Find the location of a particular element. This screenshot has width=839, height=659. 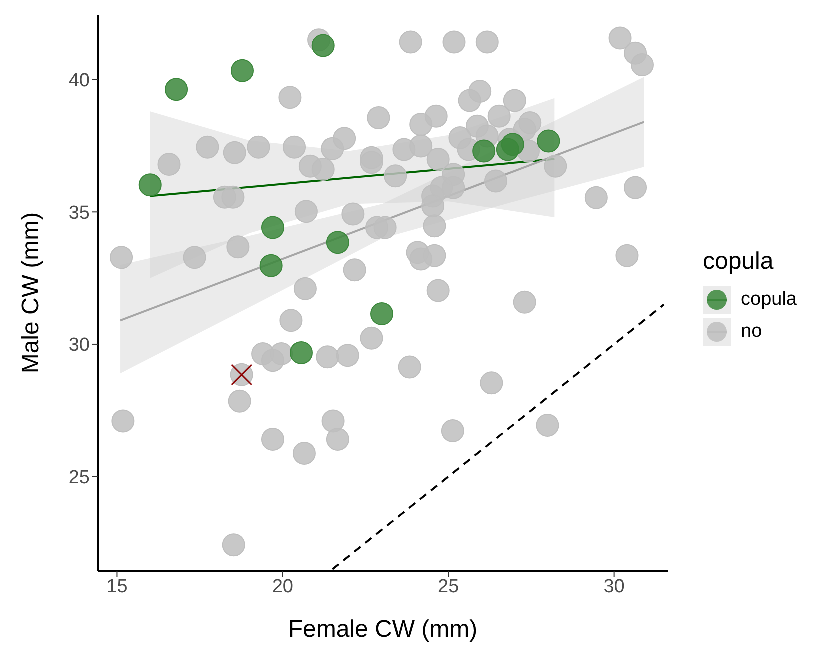

legend-label: no is located at coordinates (751, 332).